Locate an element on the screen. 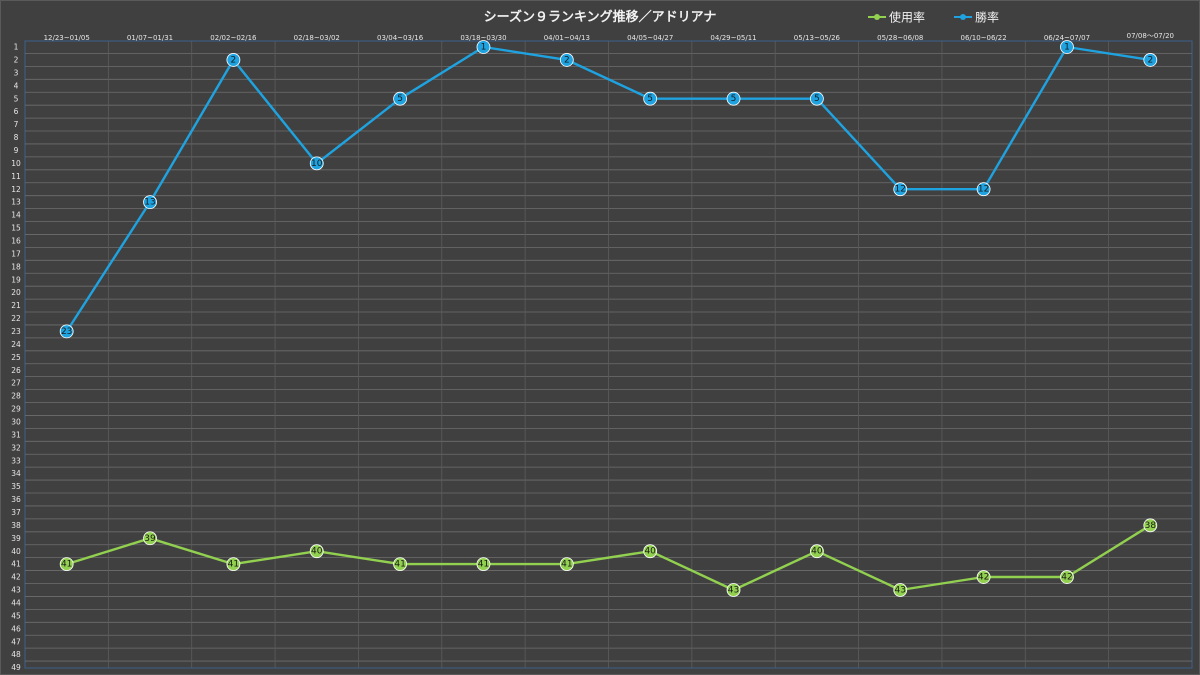  y-tick-label: 5 is located at coordinates (16, 98).